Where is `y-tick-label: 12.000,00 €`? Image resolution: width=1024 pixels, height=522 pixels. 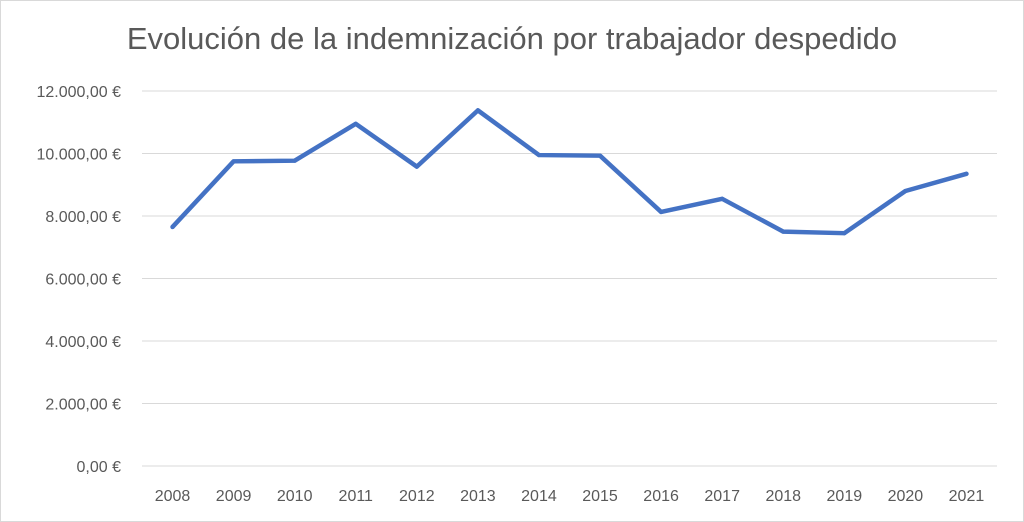
y-tick-label: 12.000,00 € is located at coordinates (78, 92).